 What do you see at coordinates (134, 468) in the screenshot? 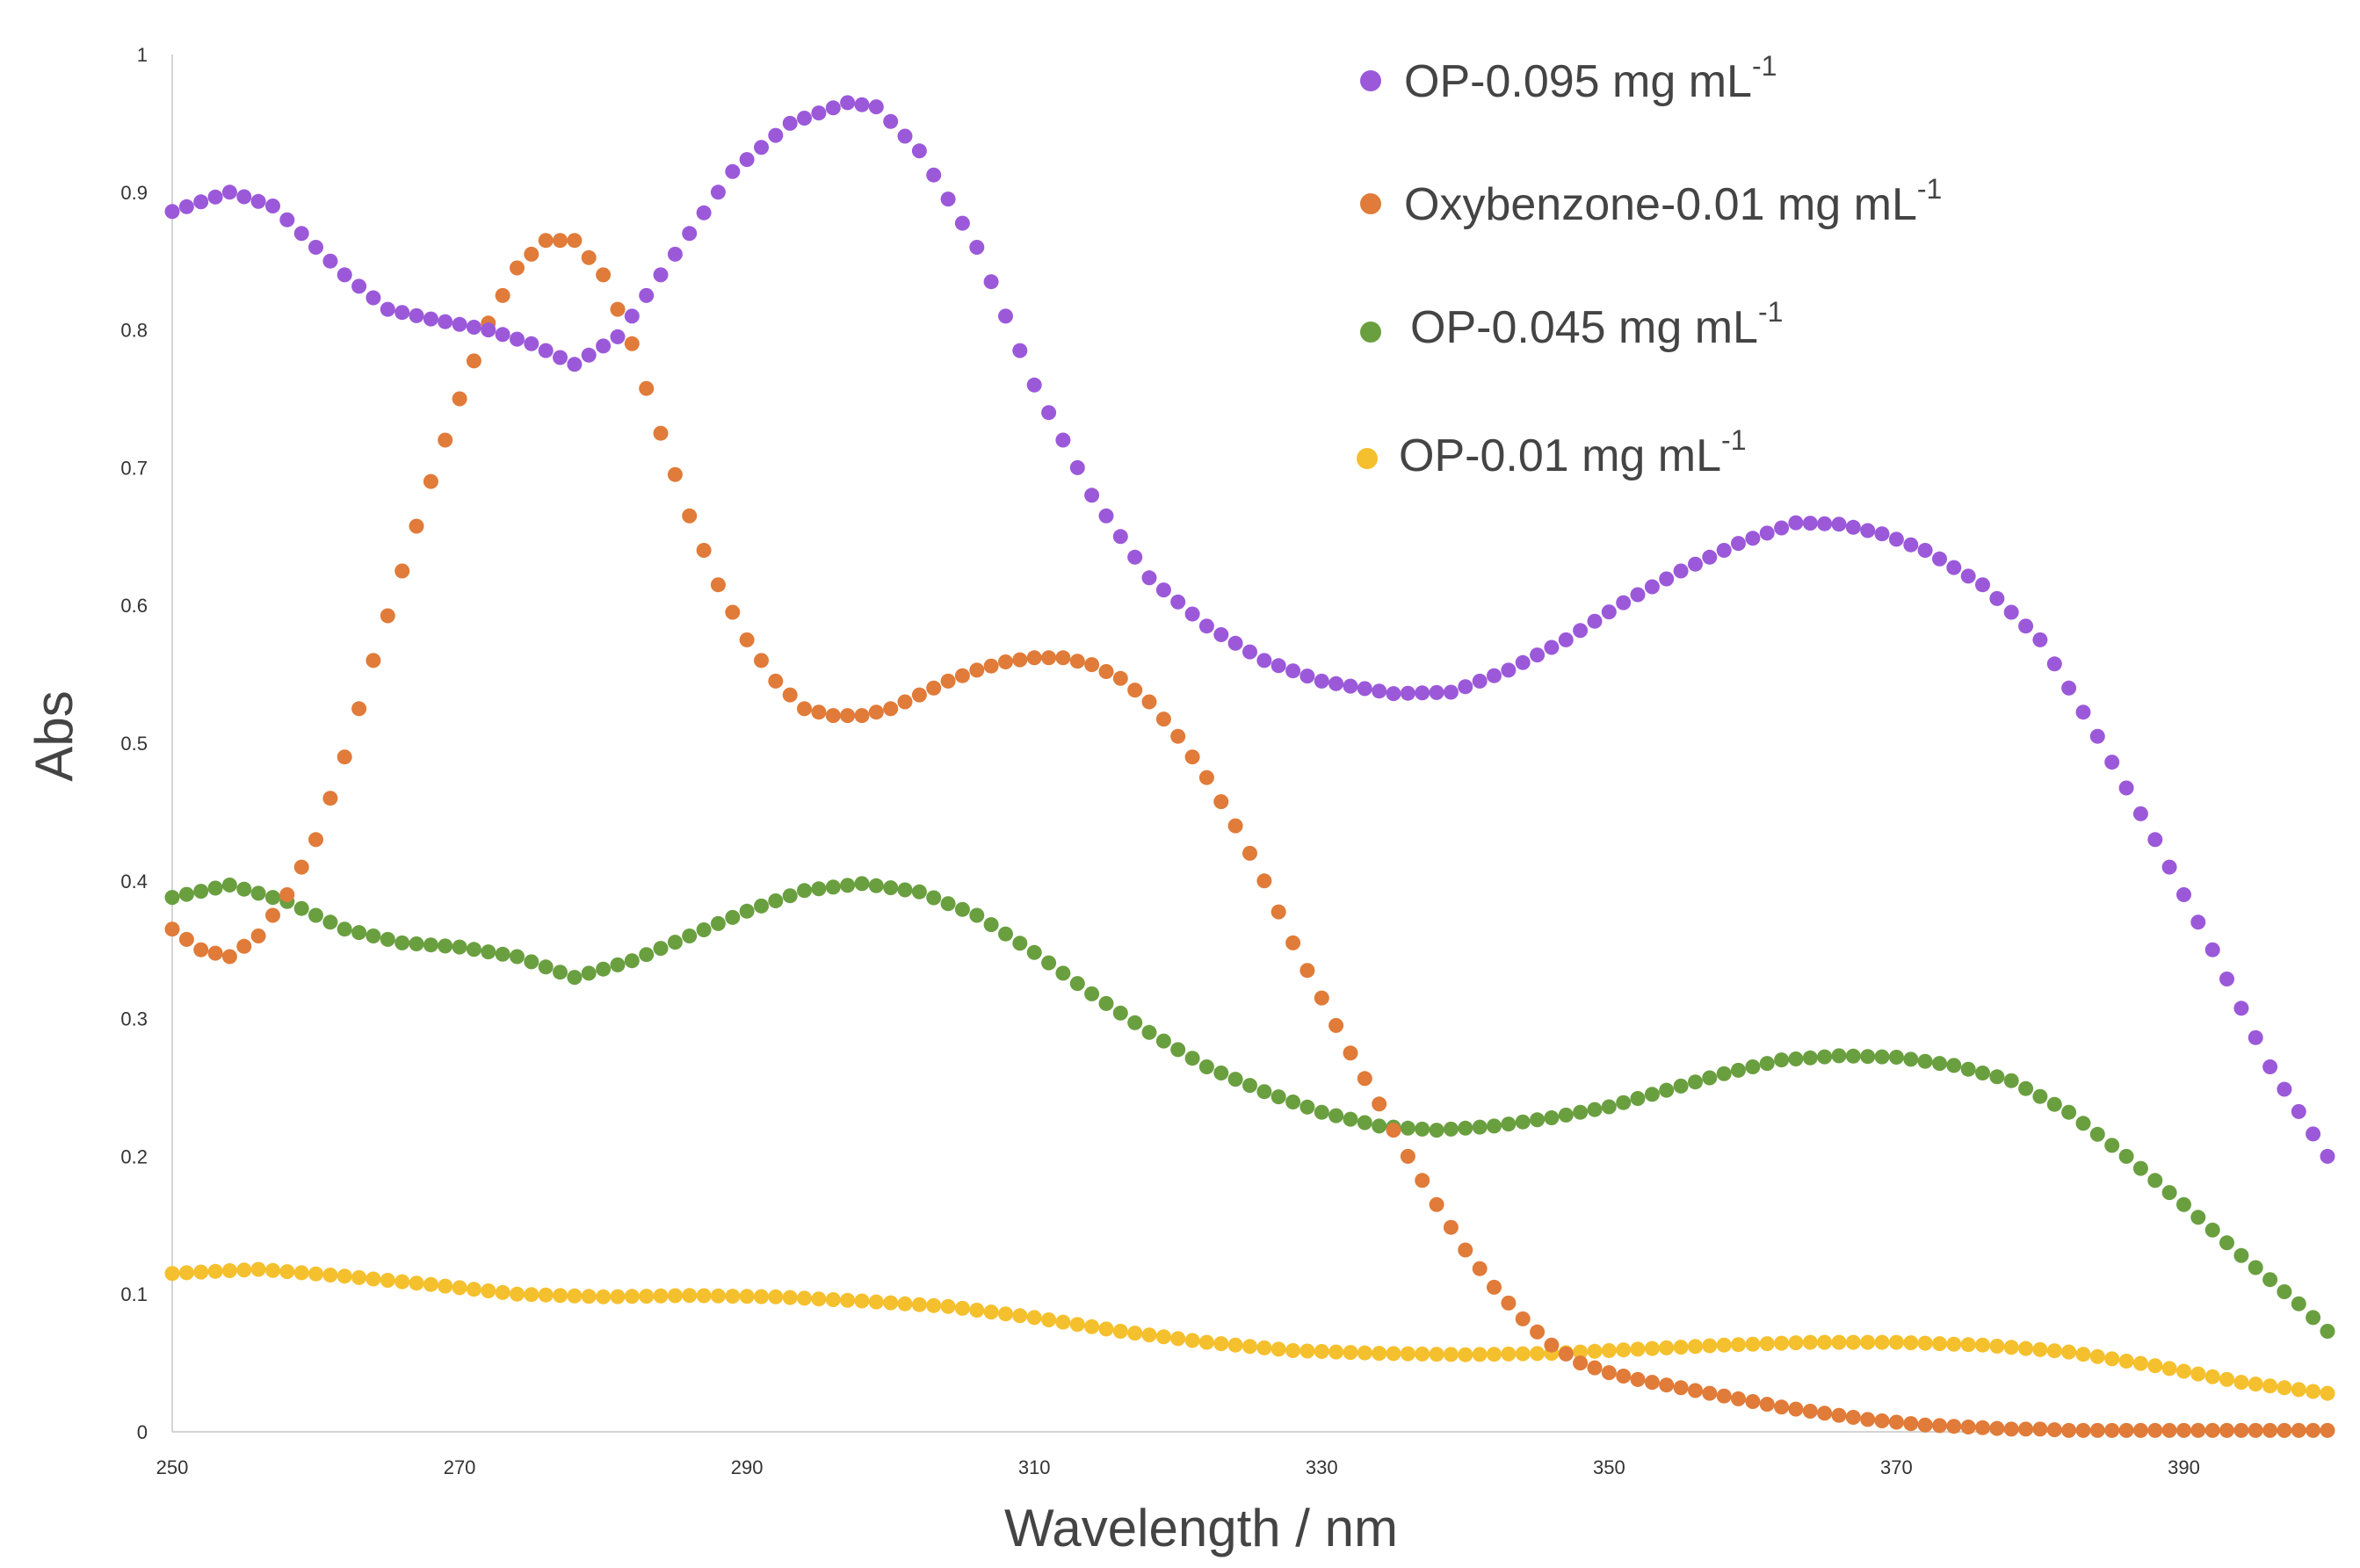
I see `y-tick-label: 0.7` at bounding box center [134, 468].